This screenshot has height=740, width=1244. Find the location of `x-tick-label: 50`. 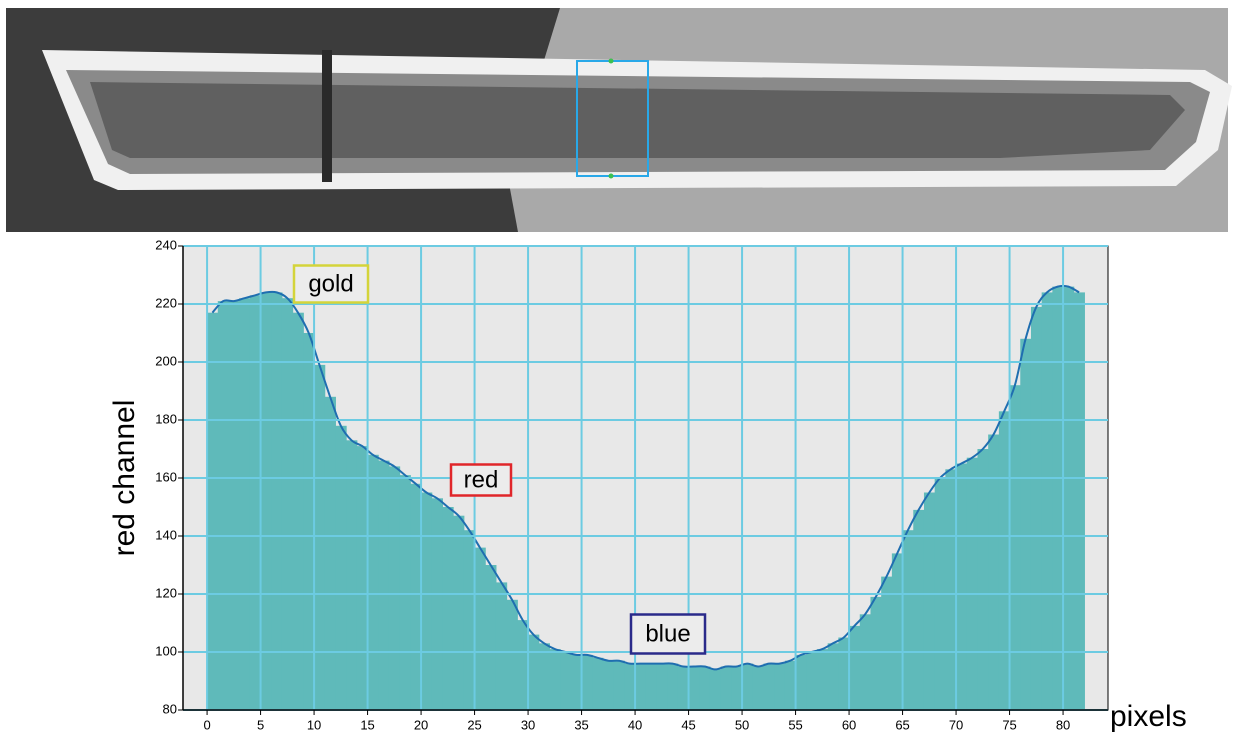

x-tick-label: 50 is located at coordinates (742, 724).